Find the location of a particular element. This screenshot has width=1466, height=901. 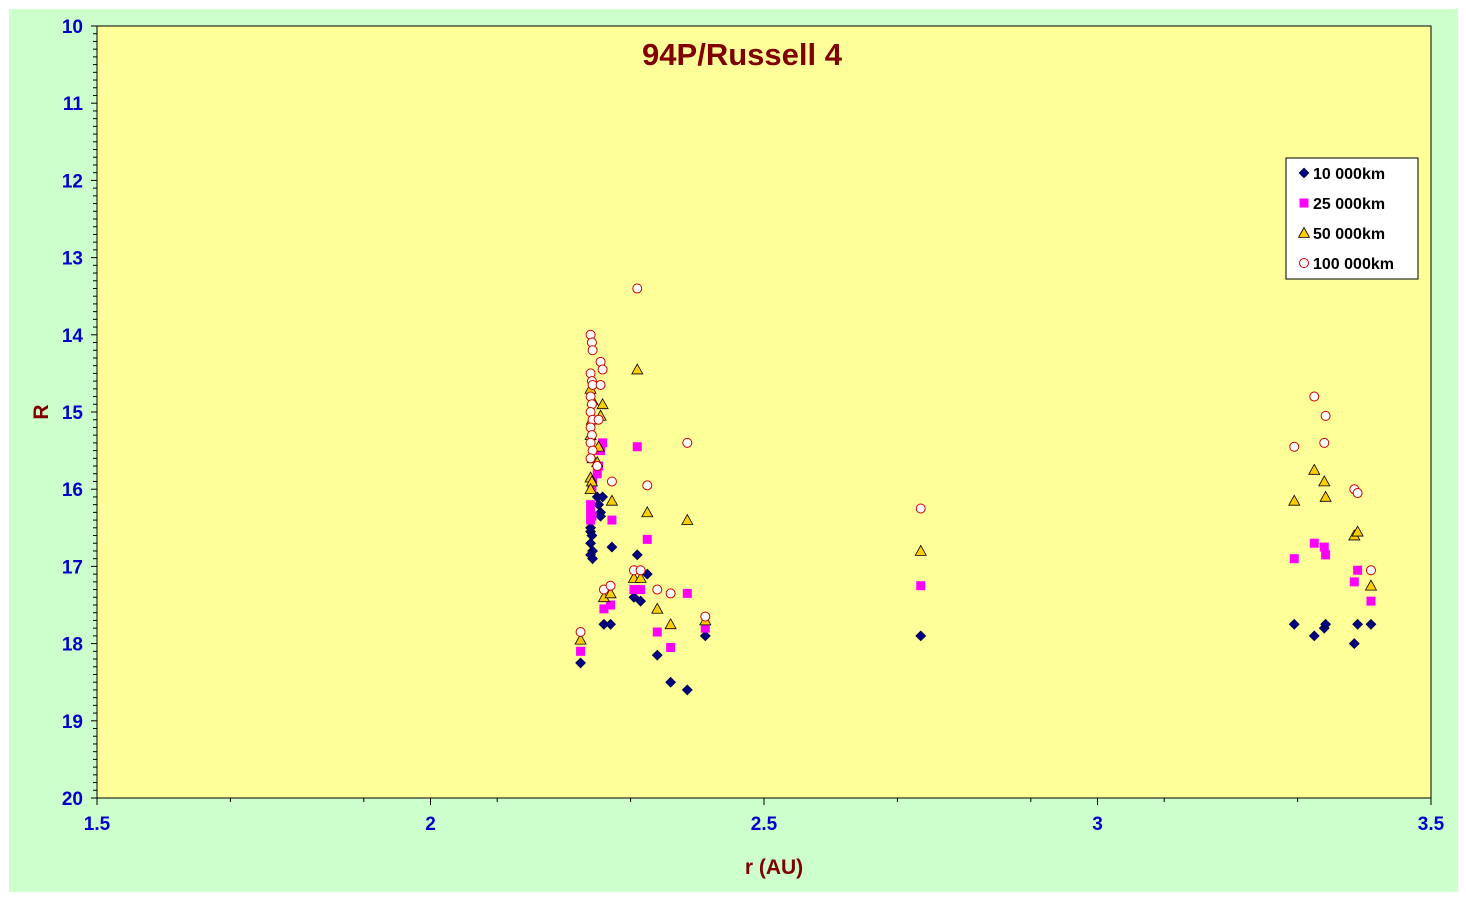

y-tick-label: 17 is located at coordinates (72, 567).